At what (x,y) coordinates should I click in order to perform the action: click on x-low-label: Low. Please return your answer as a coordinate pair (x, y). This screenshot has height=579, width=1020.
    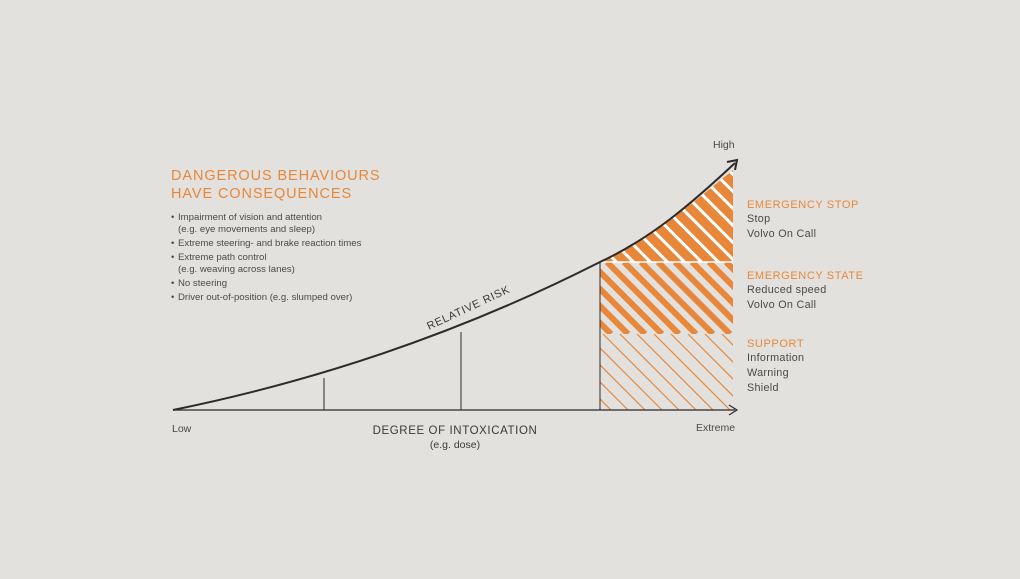
    Looking at the image, I should click on (182, 429).